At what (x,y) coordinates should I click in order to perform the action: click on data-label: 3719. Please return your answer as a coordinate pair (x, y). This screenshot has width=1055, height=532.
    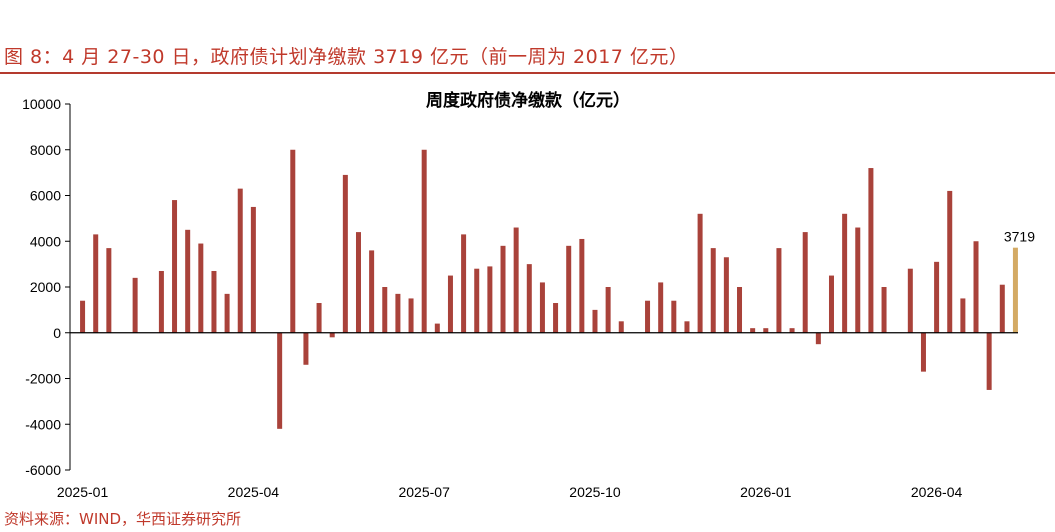
    Looking at the image, I should click on (1019, 237).